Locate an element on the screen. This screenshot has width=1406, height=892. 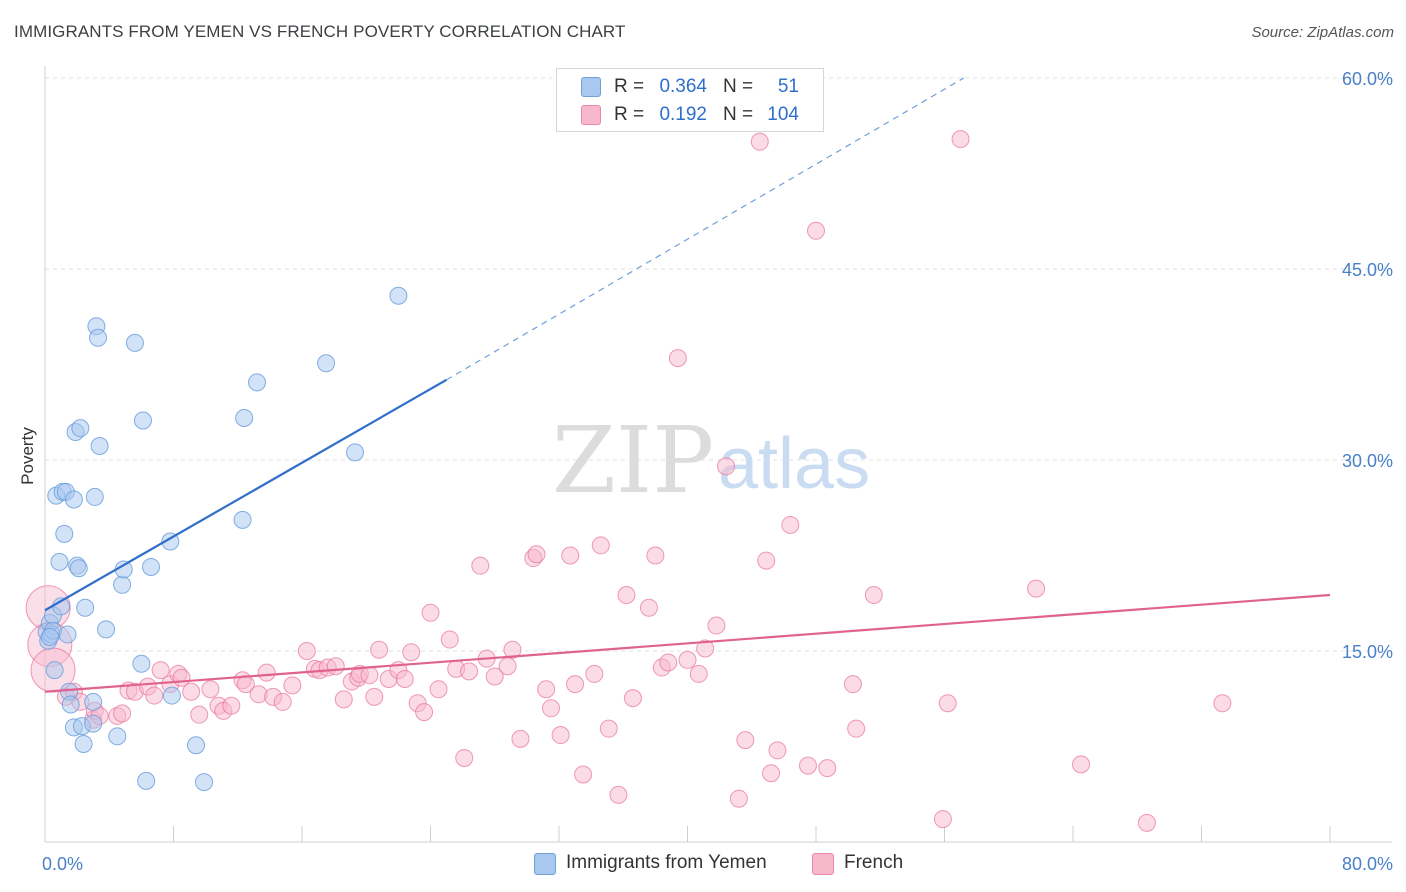
y-tick-label: 15.0% is located at coordinates (1367, 652).